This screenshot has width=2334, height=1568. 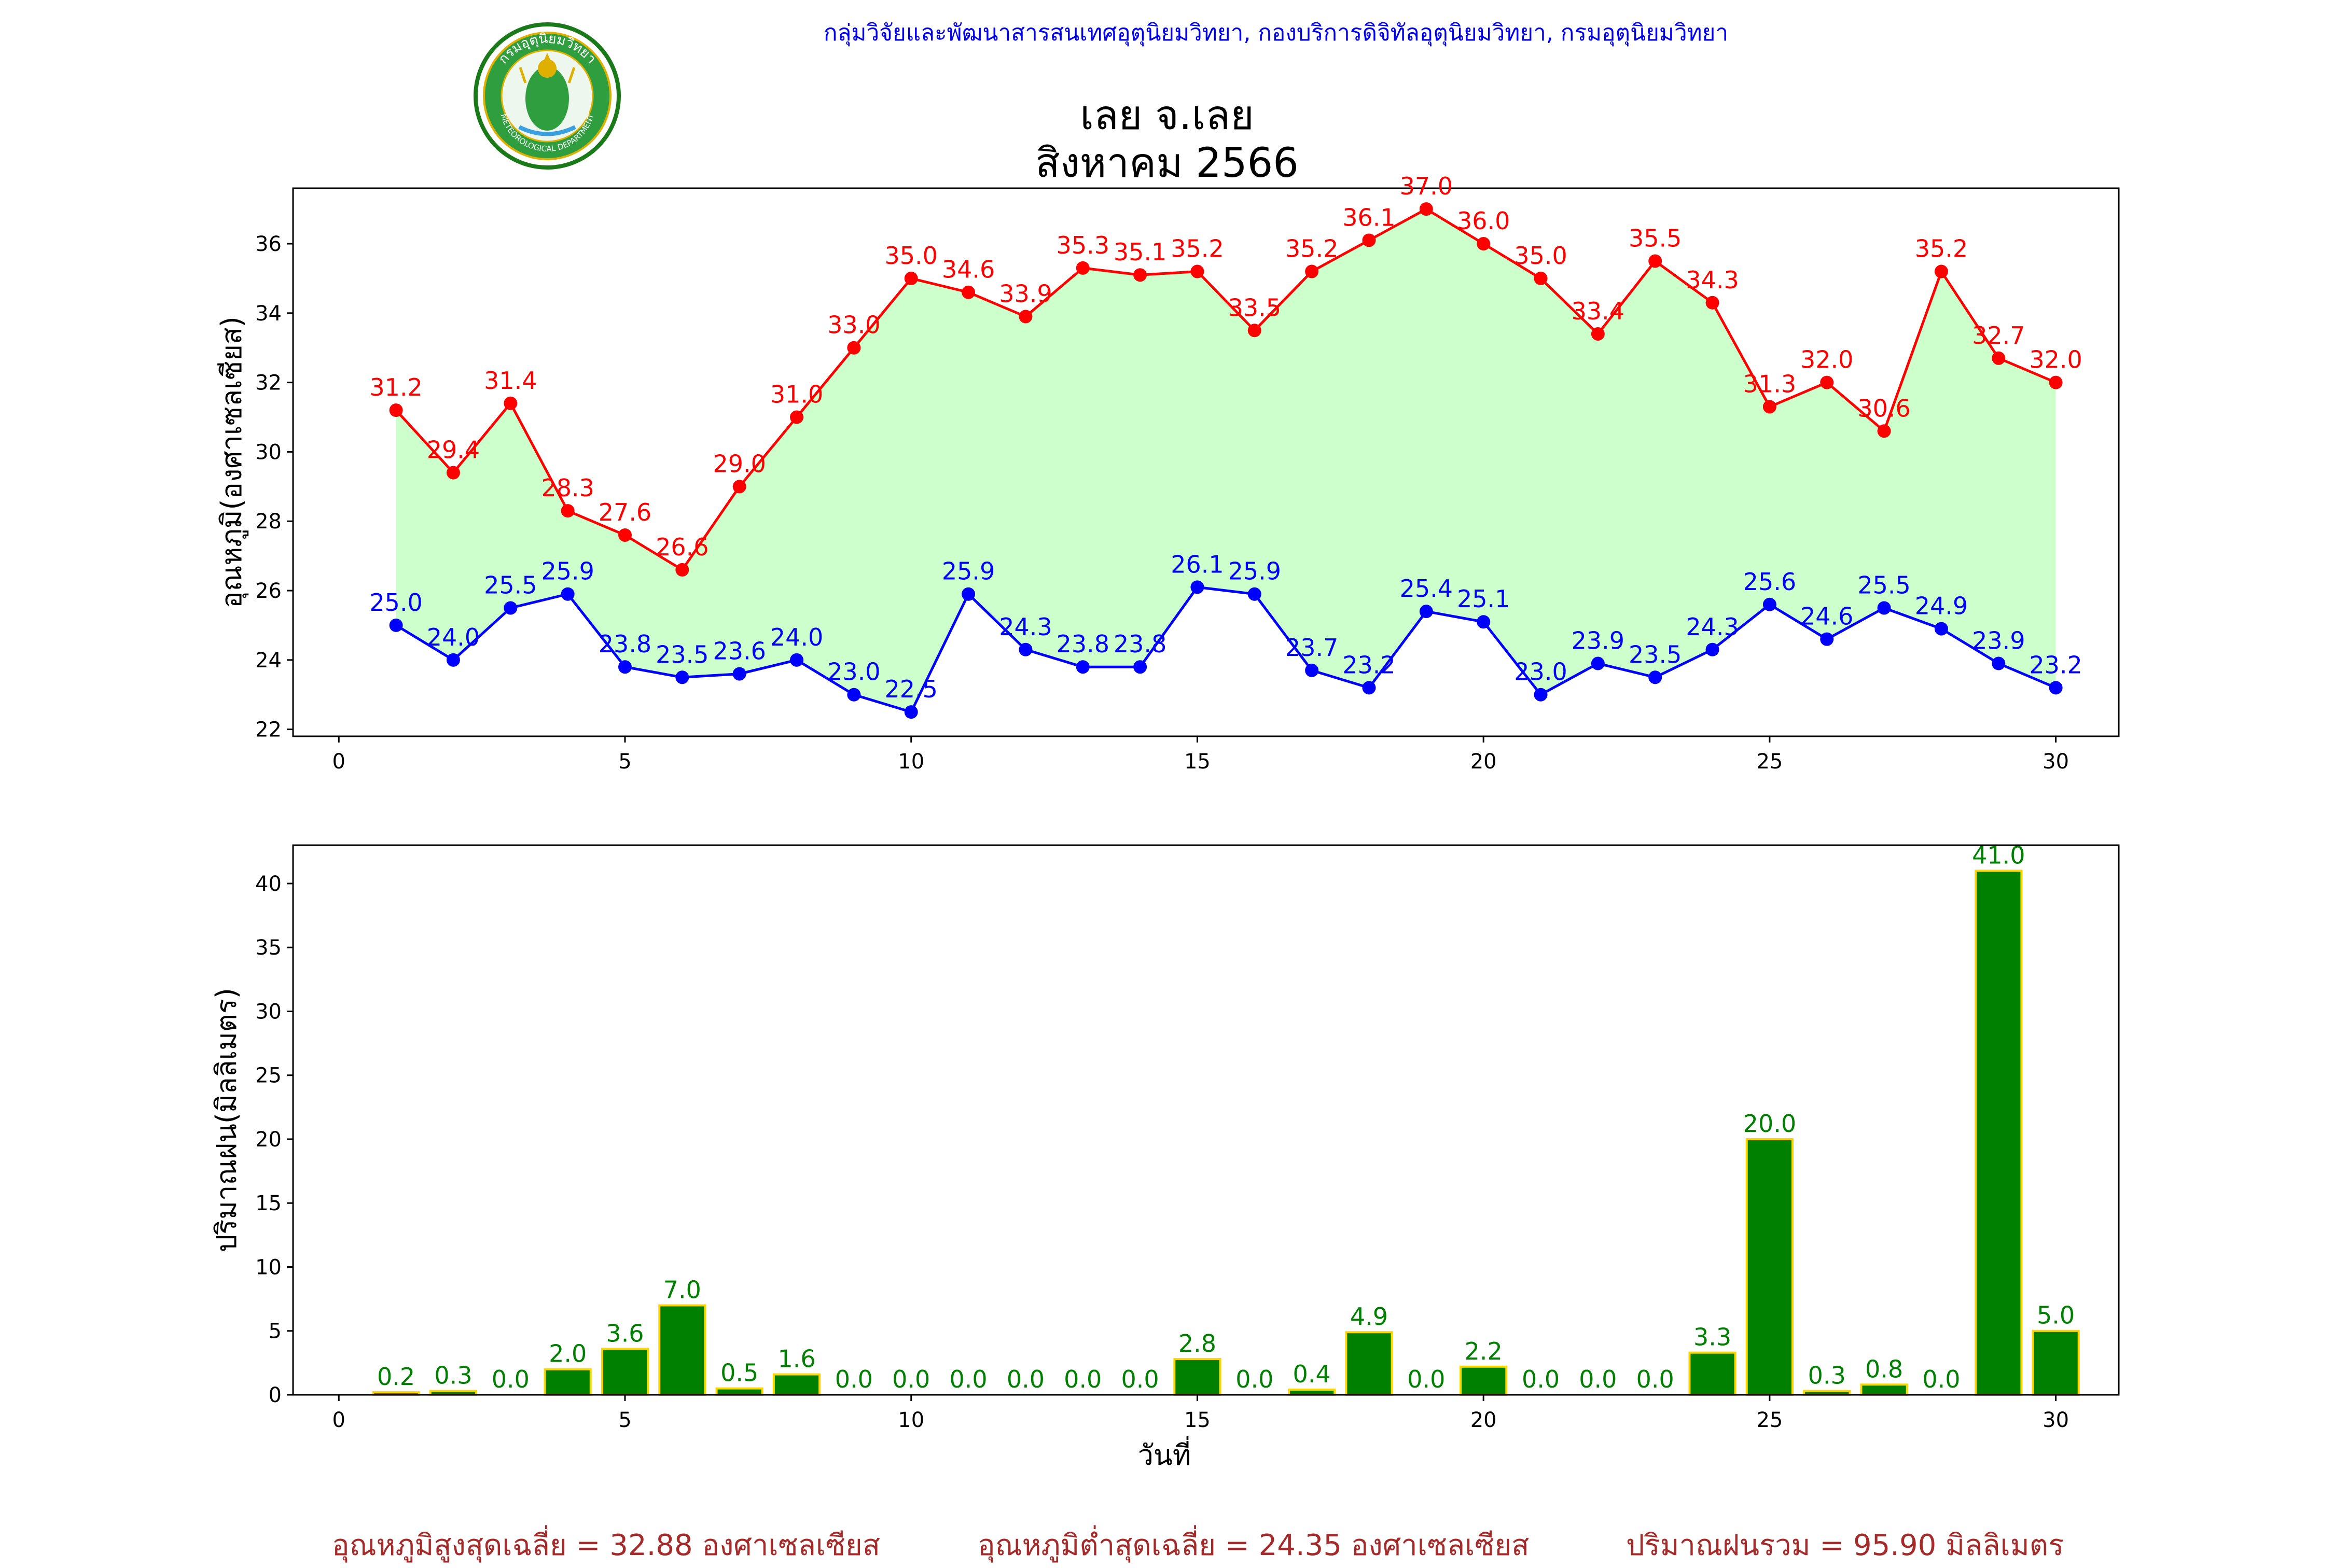 I want to click on max-temp-value-label: 29.0, so click(x=739, y=464).